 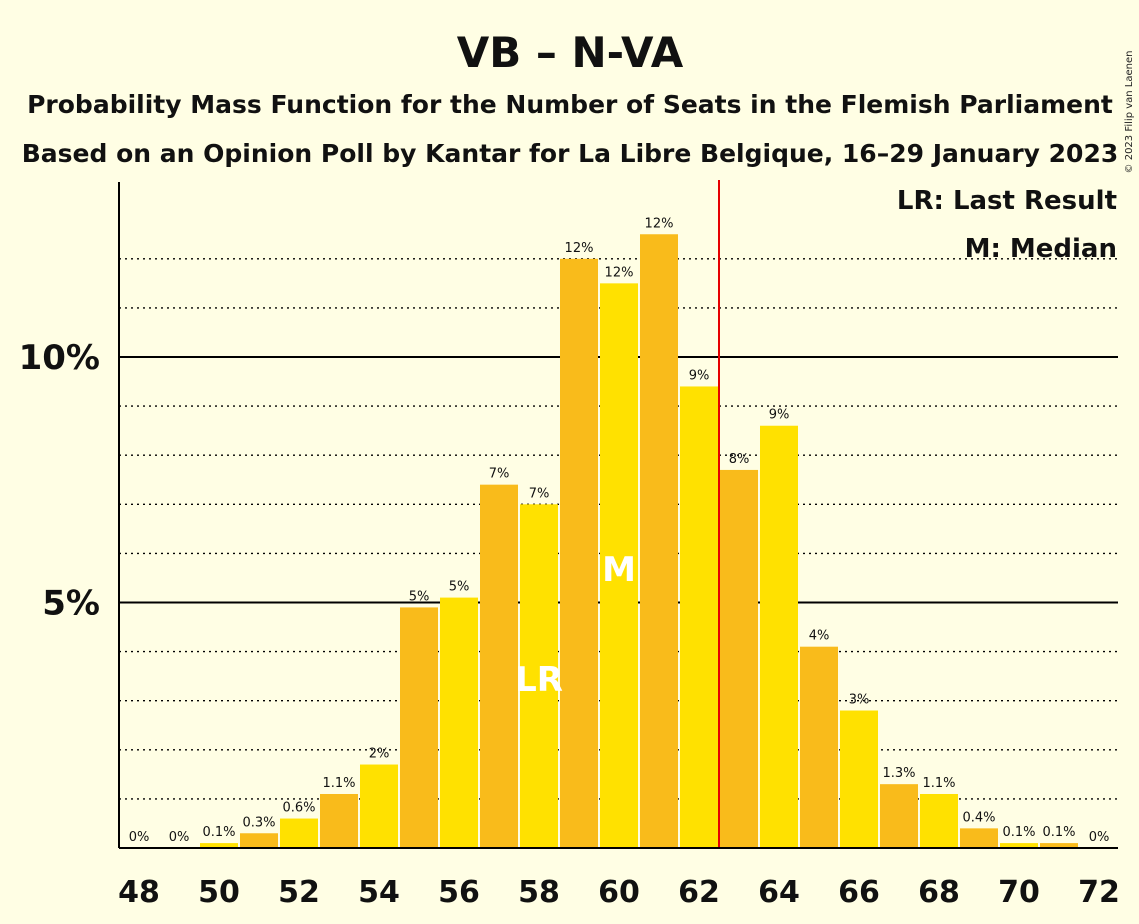 I want to click on markers-group: LR M, so click(x=617, y=514).